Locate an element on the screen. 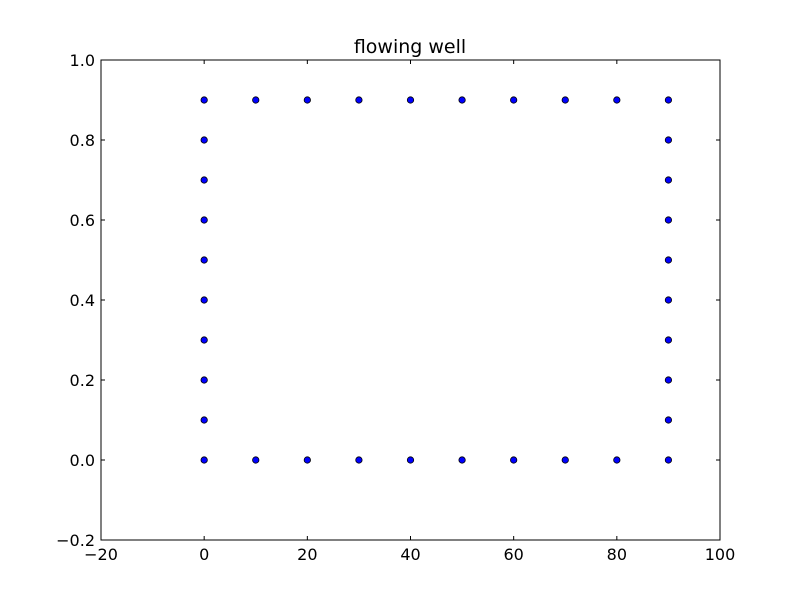  y-tick-label: 0.8 is located at coordinates (82, 140).